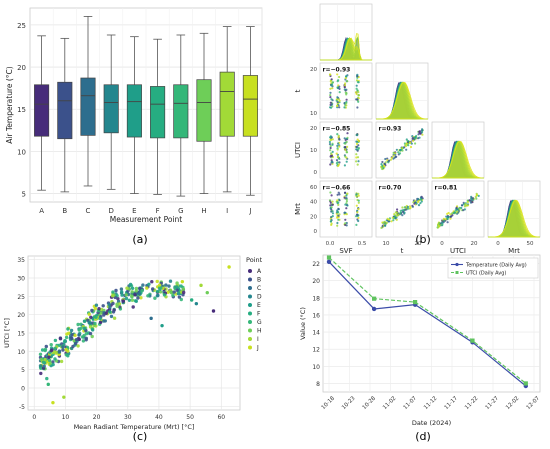 The image size is (550, 449). Describe the element at coordinates (21, 279) in the screenshot. I see `ytick-label-c: 30` at that location.